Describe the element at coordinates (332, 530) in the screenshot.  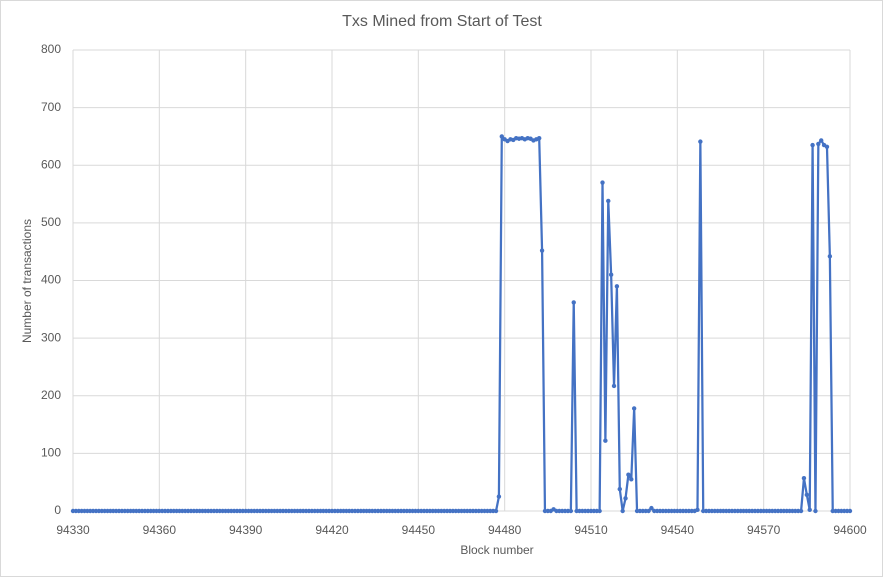
I see `x-tick-label: 94420` at that location.